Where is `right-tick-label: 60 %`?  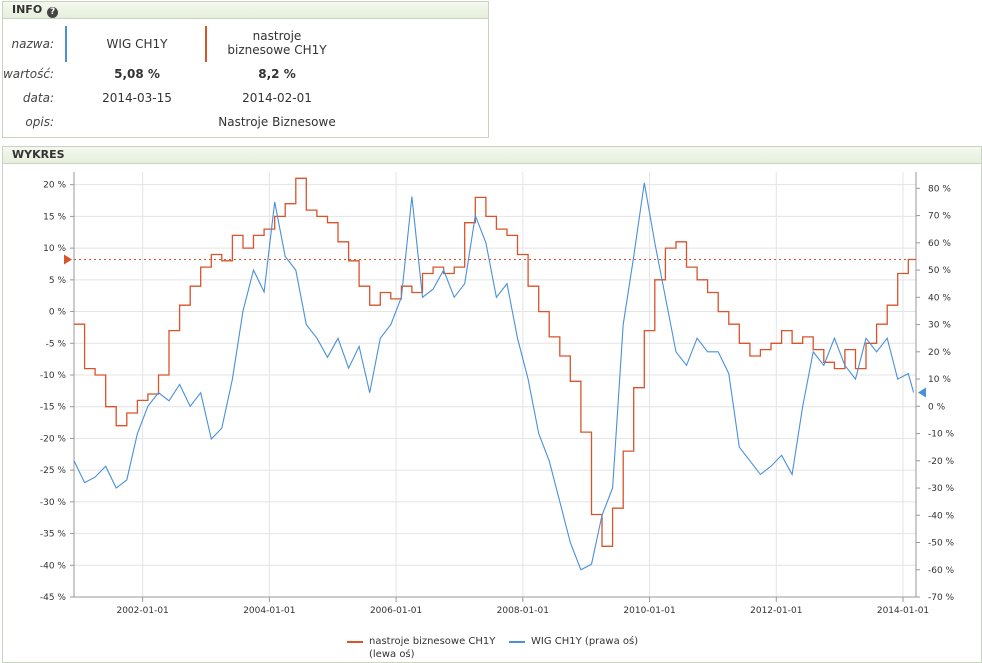
right-tick-label: 60 % is located at coordinates (939, 244).